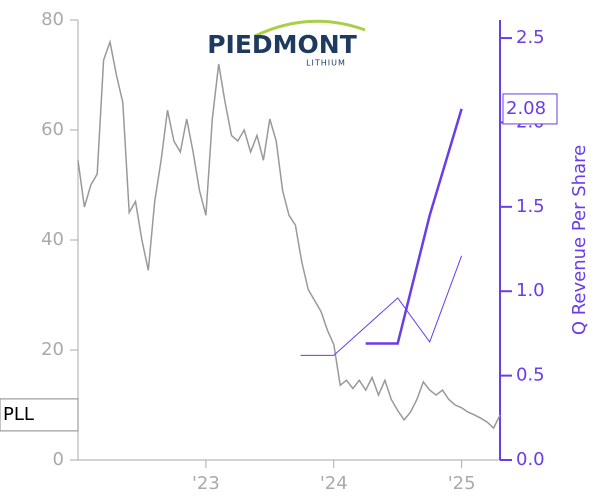 The width and height of the screenshot is (600, 500). I want to click on value-tag, so click(530, 109).